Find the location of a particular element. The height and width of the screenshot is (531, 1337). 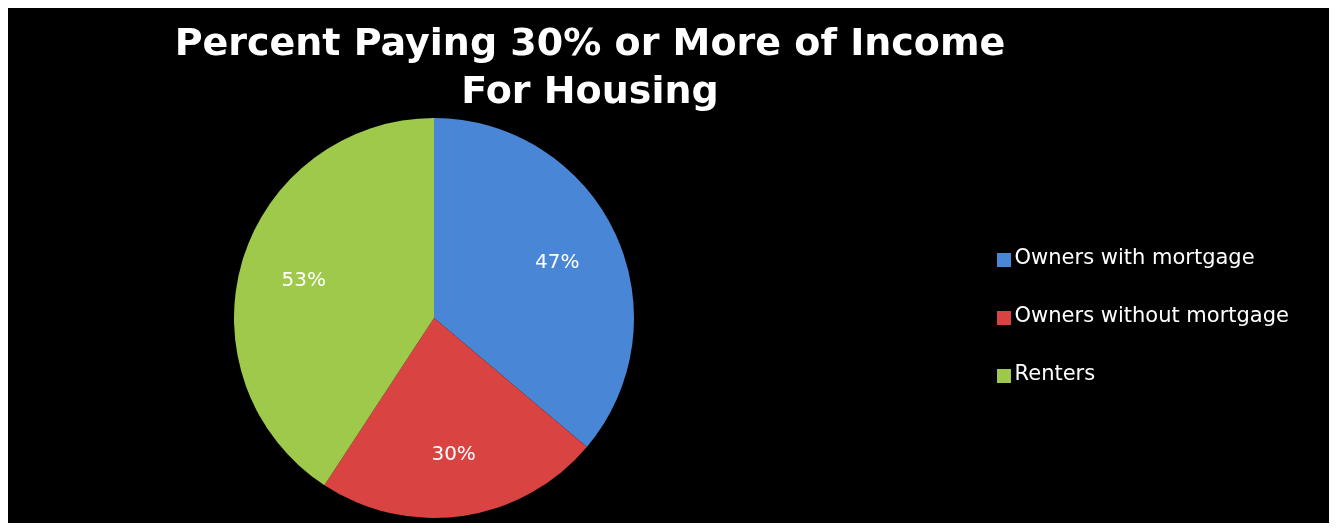

chart-title: Percent Paying 30% or More of Income For Housing is located at coordinates (590, 66).